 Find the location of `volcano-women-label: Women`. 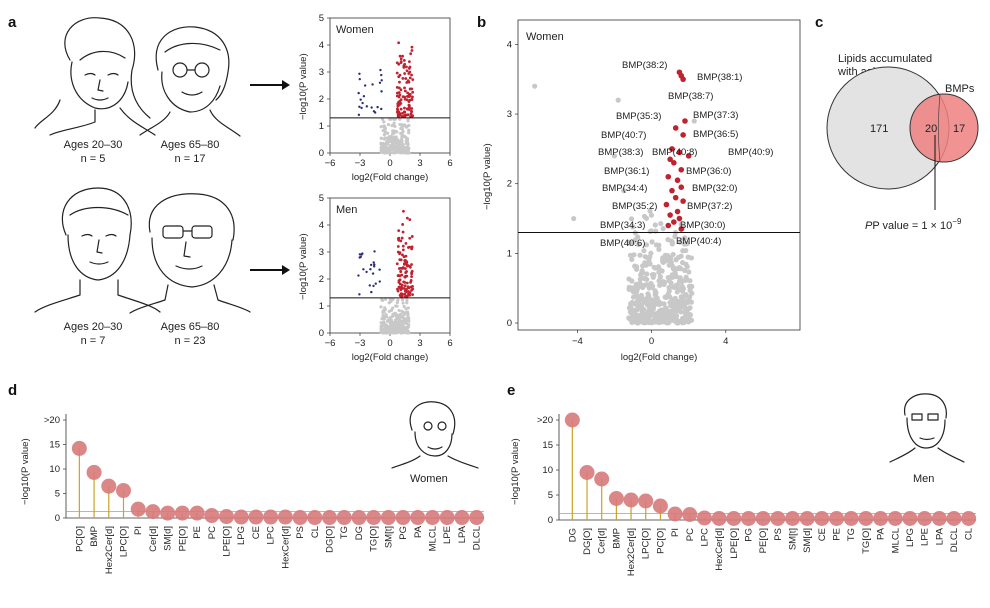

volcano-women-label: Women is located at coordinates (355, 30).